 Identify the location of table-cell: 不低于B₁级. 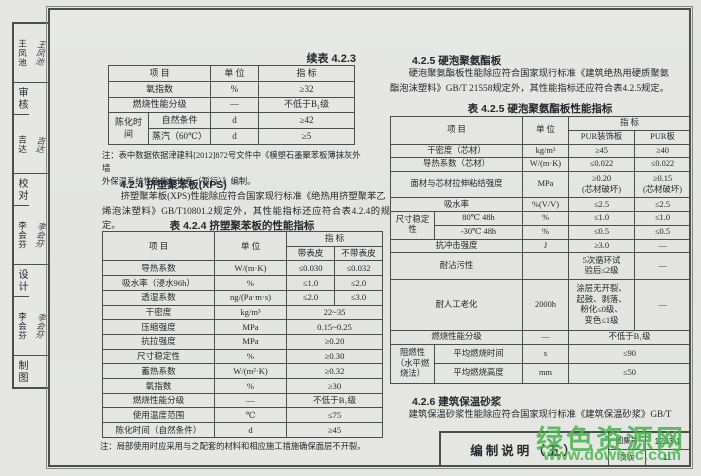
(307, 105).